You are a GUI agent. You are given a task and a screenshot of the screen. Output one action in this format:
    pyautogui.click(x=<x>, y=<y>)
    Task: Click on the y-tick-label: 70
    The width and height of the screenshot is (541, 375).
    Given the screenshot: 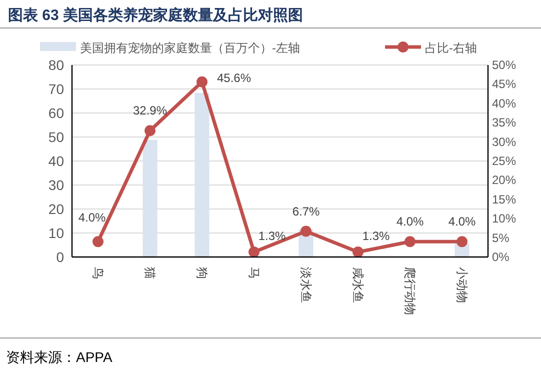 What is the action you would take?
    pyautogui.click(x=56, y=89)
    